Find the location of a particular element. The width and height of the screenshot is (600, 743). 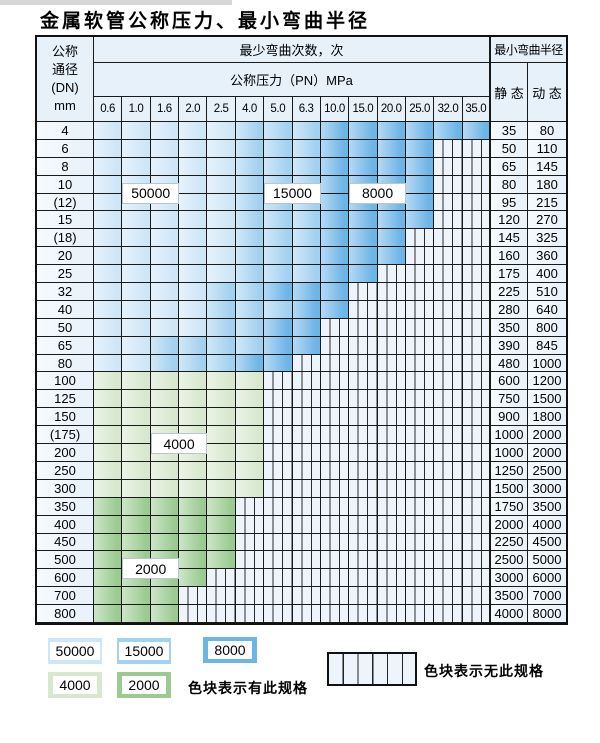

dn-cell: 40 is located at coordinates (65, 309).